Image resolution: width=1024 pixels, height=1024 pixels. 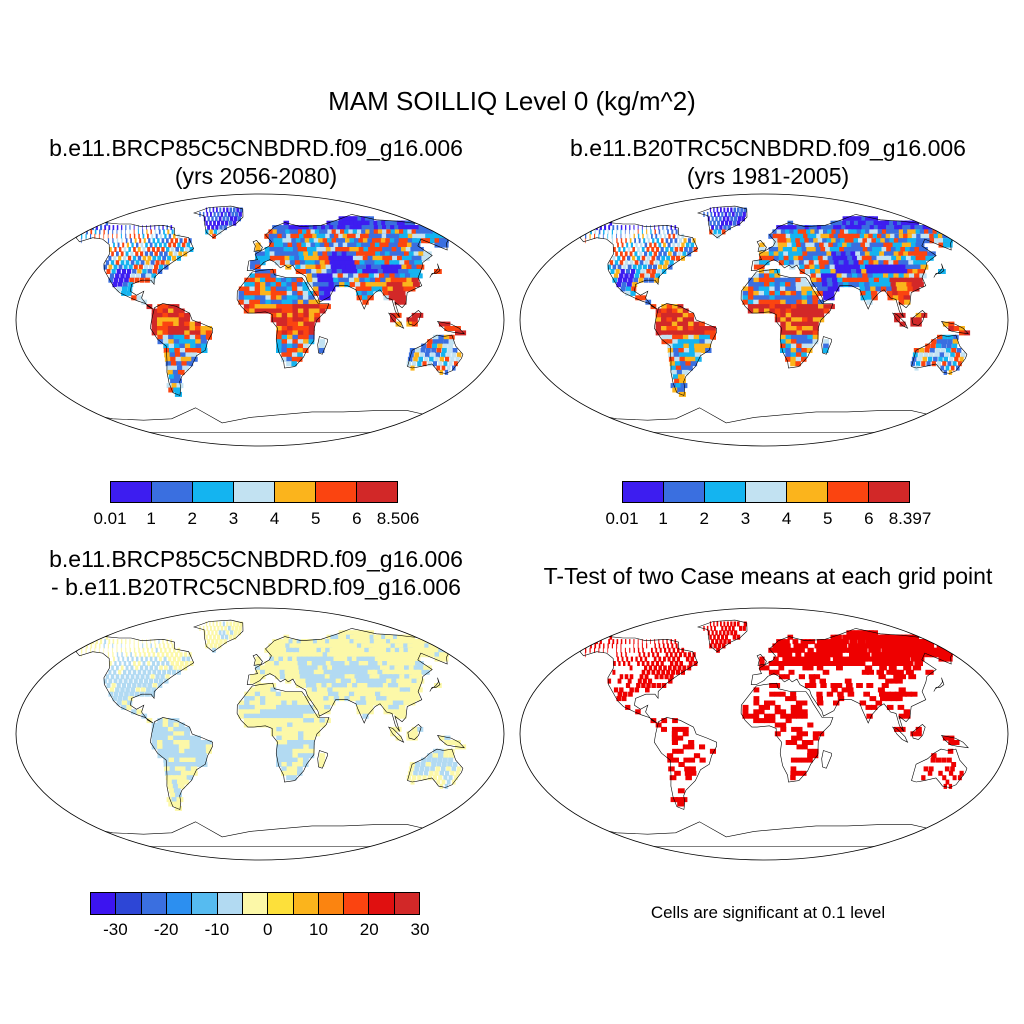 What do you see at coordinates (131, 492) in the screenshot?
I see `colorbar-swatch` at bounding box center [131, 492].